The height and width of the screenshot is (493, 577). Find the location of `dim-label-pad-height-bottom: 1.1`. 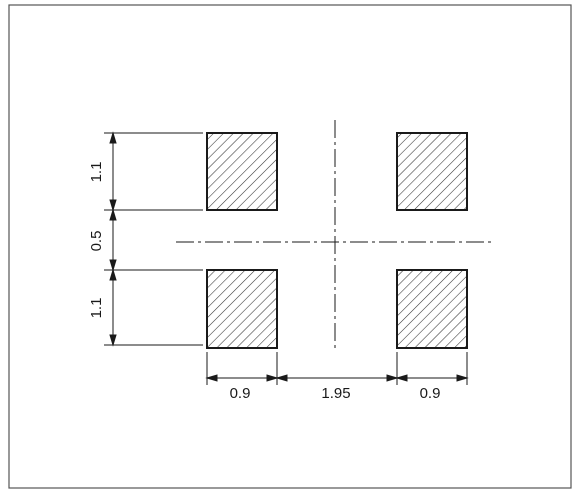

dim-label-pad-height-bottom: 1.1 is located at coordinates (96, 308).